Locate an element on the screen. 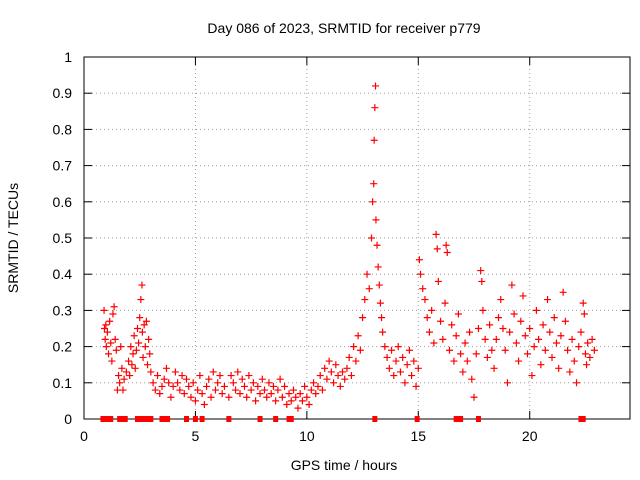 This screenshot has height=480, width=640. x-tick-label: 20 is located at coordinates (530, 436).